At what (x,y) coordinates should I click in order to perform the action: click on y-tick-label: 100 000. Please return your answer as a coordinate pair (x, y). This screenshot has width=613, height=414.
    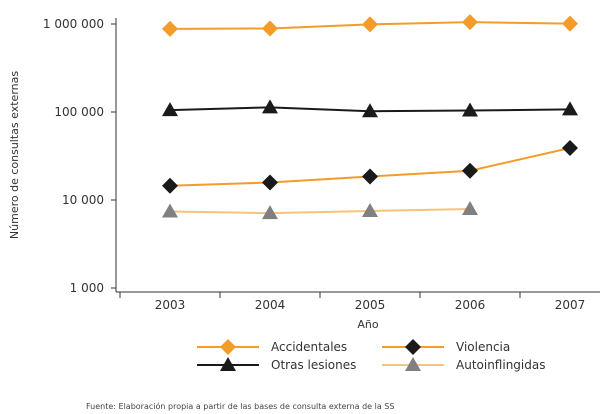
    Looking at the image, I should click on (79, 112).